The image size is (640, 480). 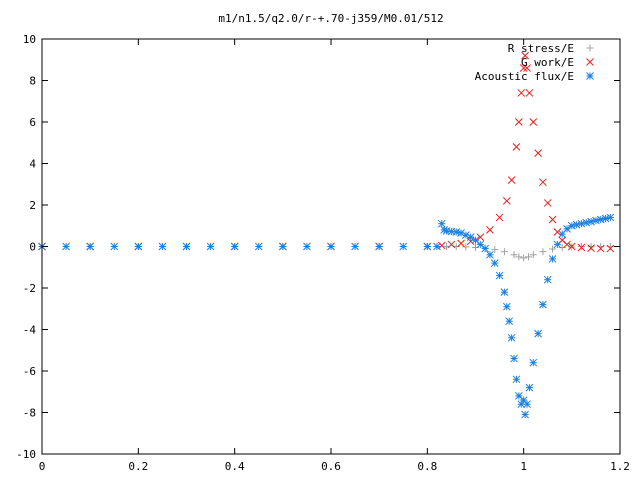 I want to click on x-tick-label: 0.2, so click(x=138, y=466).